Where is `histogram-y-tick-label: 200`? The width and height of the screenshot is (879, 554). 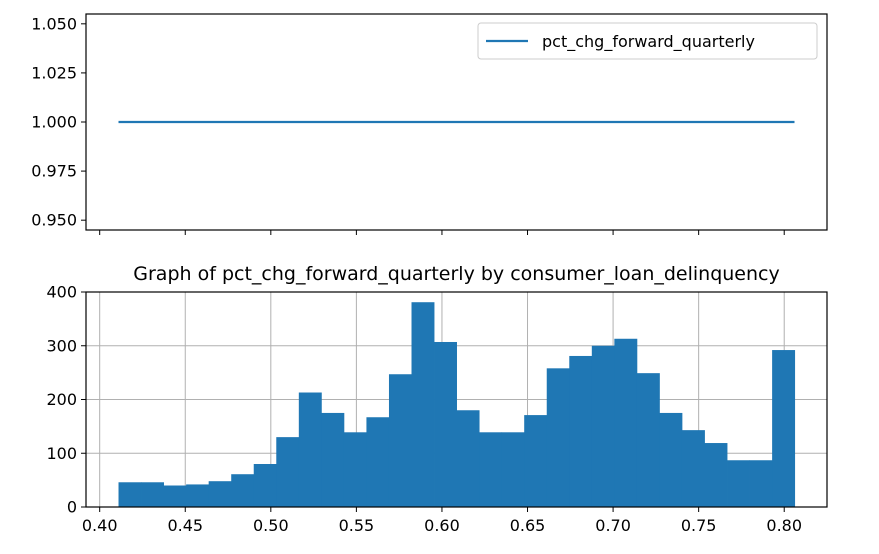 histogram-y-tick-label: 200 is located at coordinates (61, 399).